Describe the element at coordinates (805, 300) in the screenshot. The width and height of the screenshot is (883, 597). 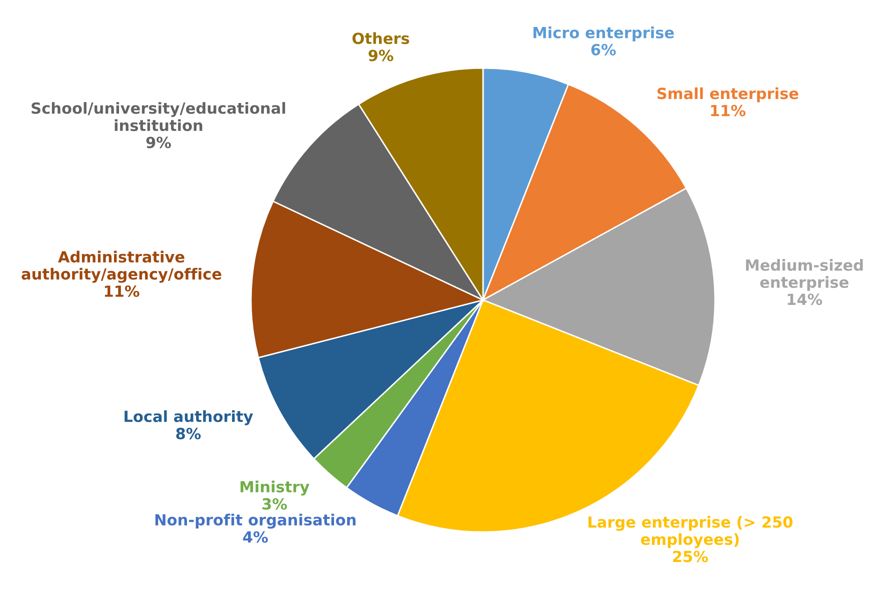
I see `data-label: 14%` at that location.